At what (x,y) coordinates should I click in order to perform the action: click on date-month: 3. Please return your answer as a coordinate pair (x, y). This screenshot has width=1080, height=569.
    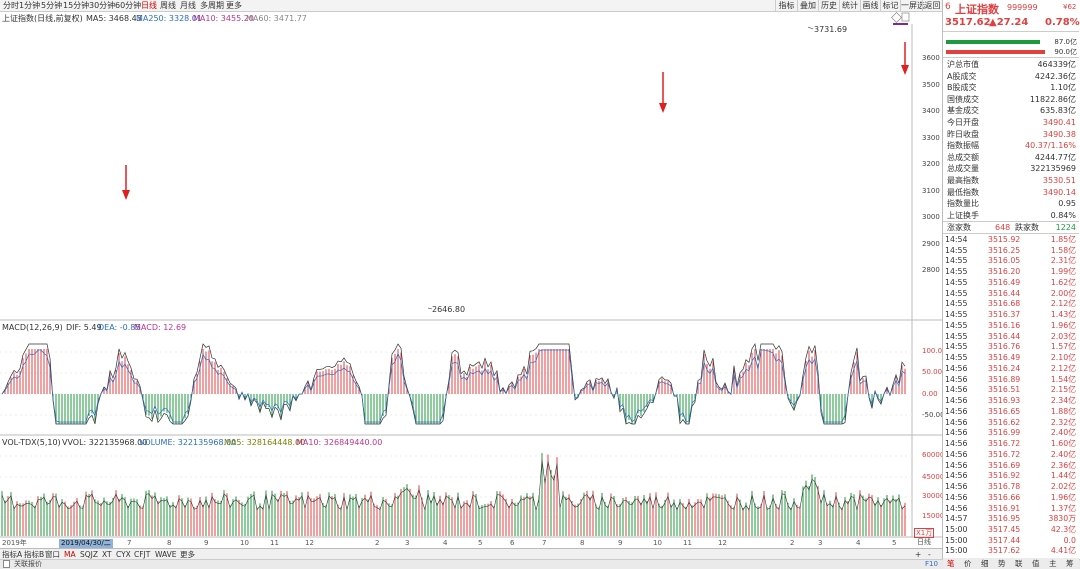
    Looking at the image, I should click on (820, 543).